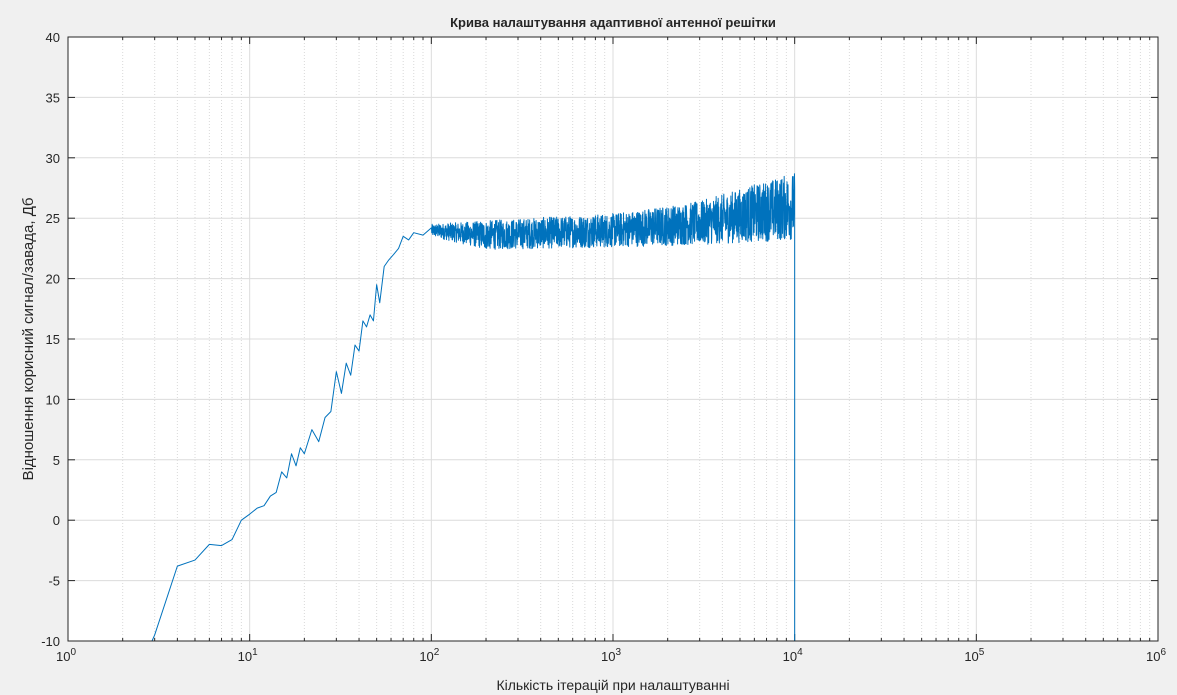 The height and width of the screenshot is (695, 1177). What do you see at coordinates (800, 652) in the screenshot?
I see `x-tick-exponent: 4` at bounding box center [800, 652].